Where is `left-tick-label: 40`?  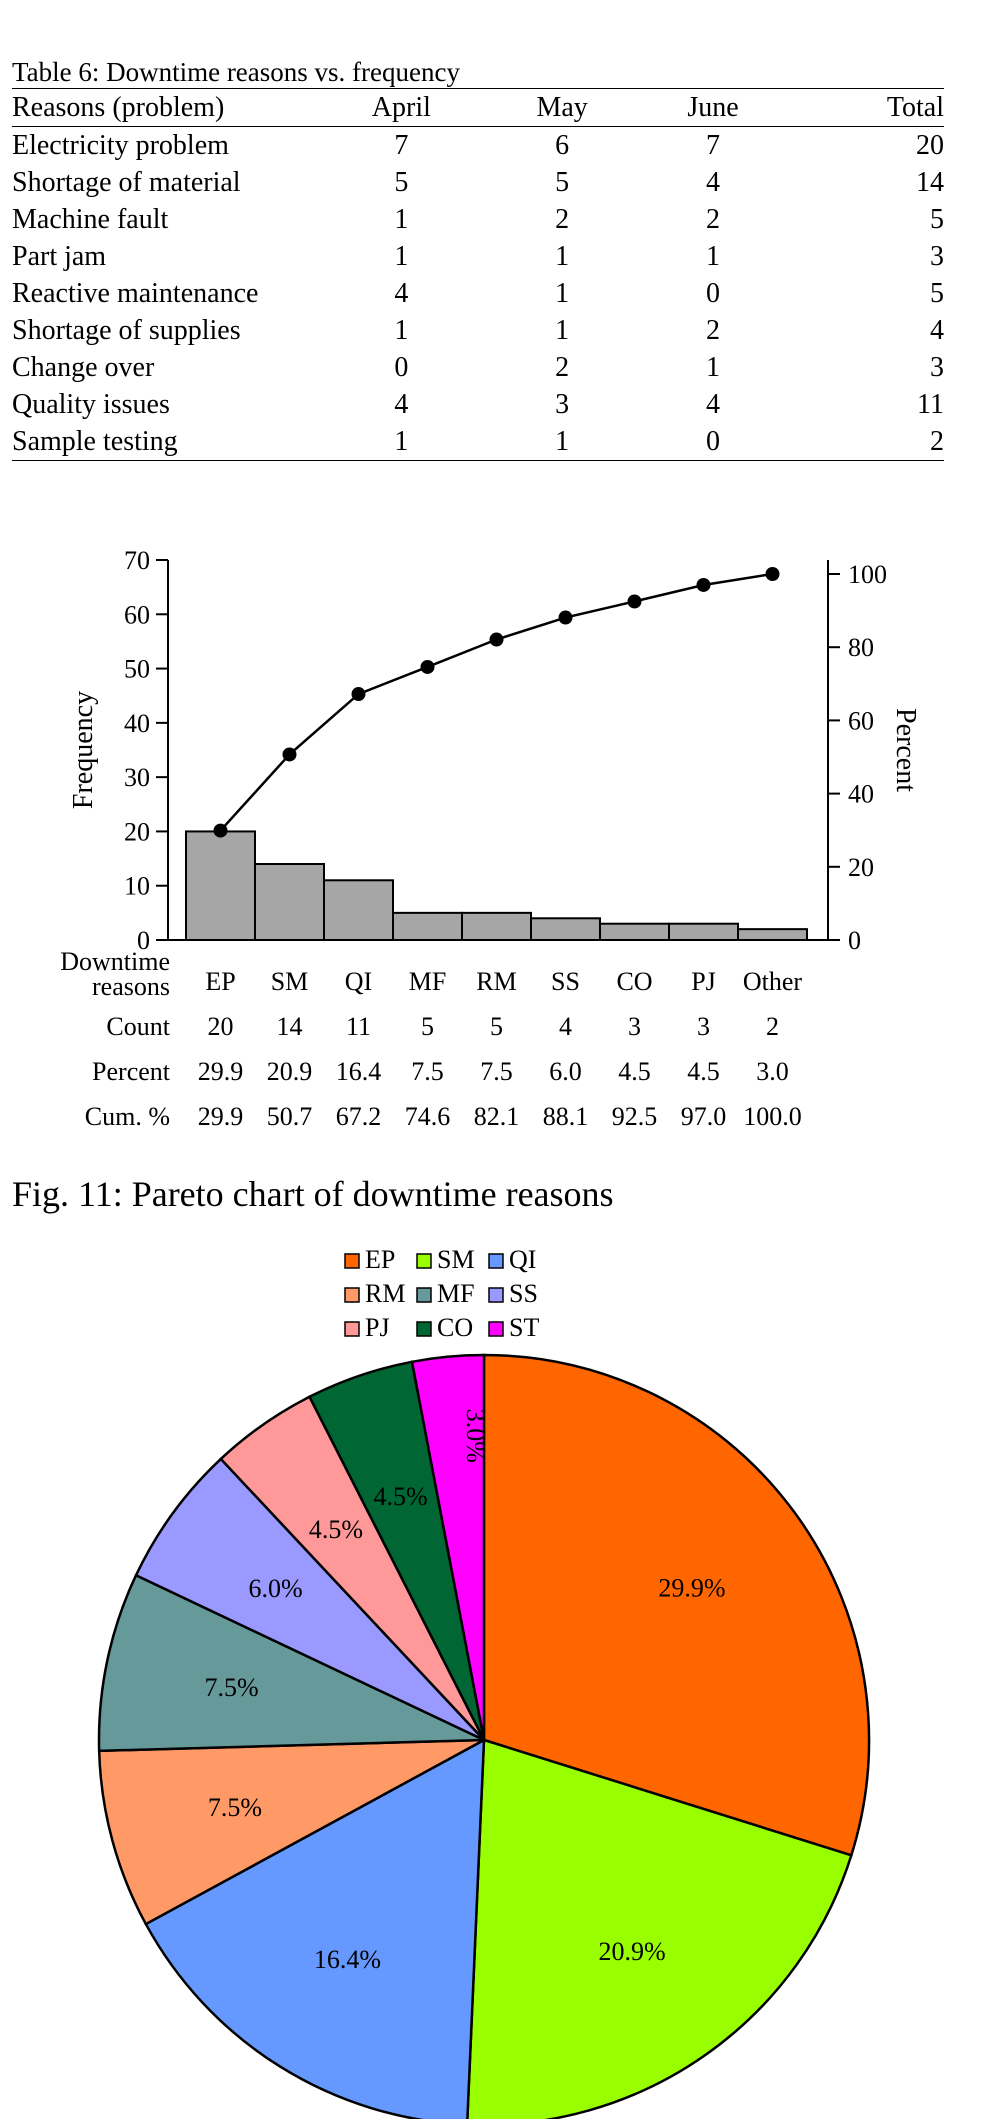 left-tick-label: 40 is located at coordinates (137, 723).